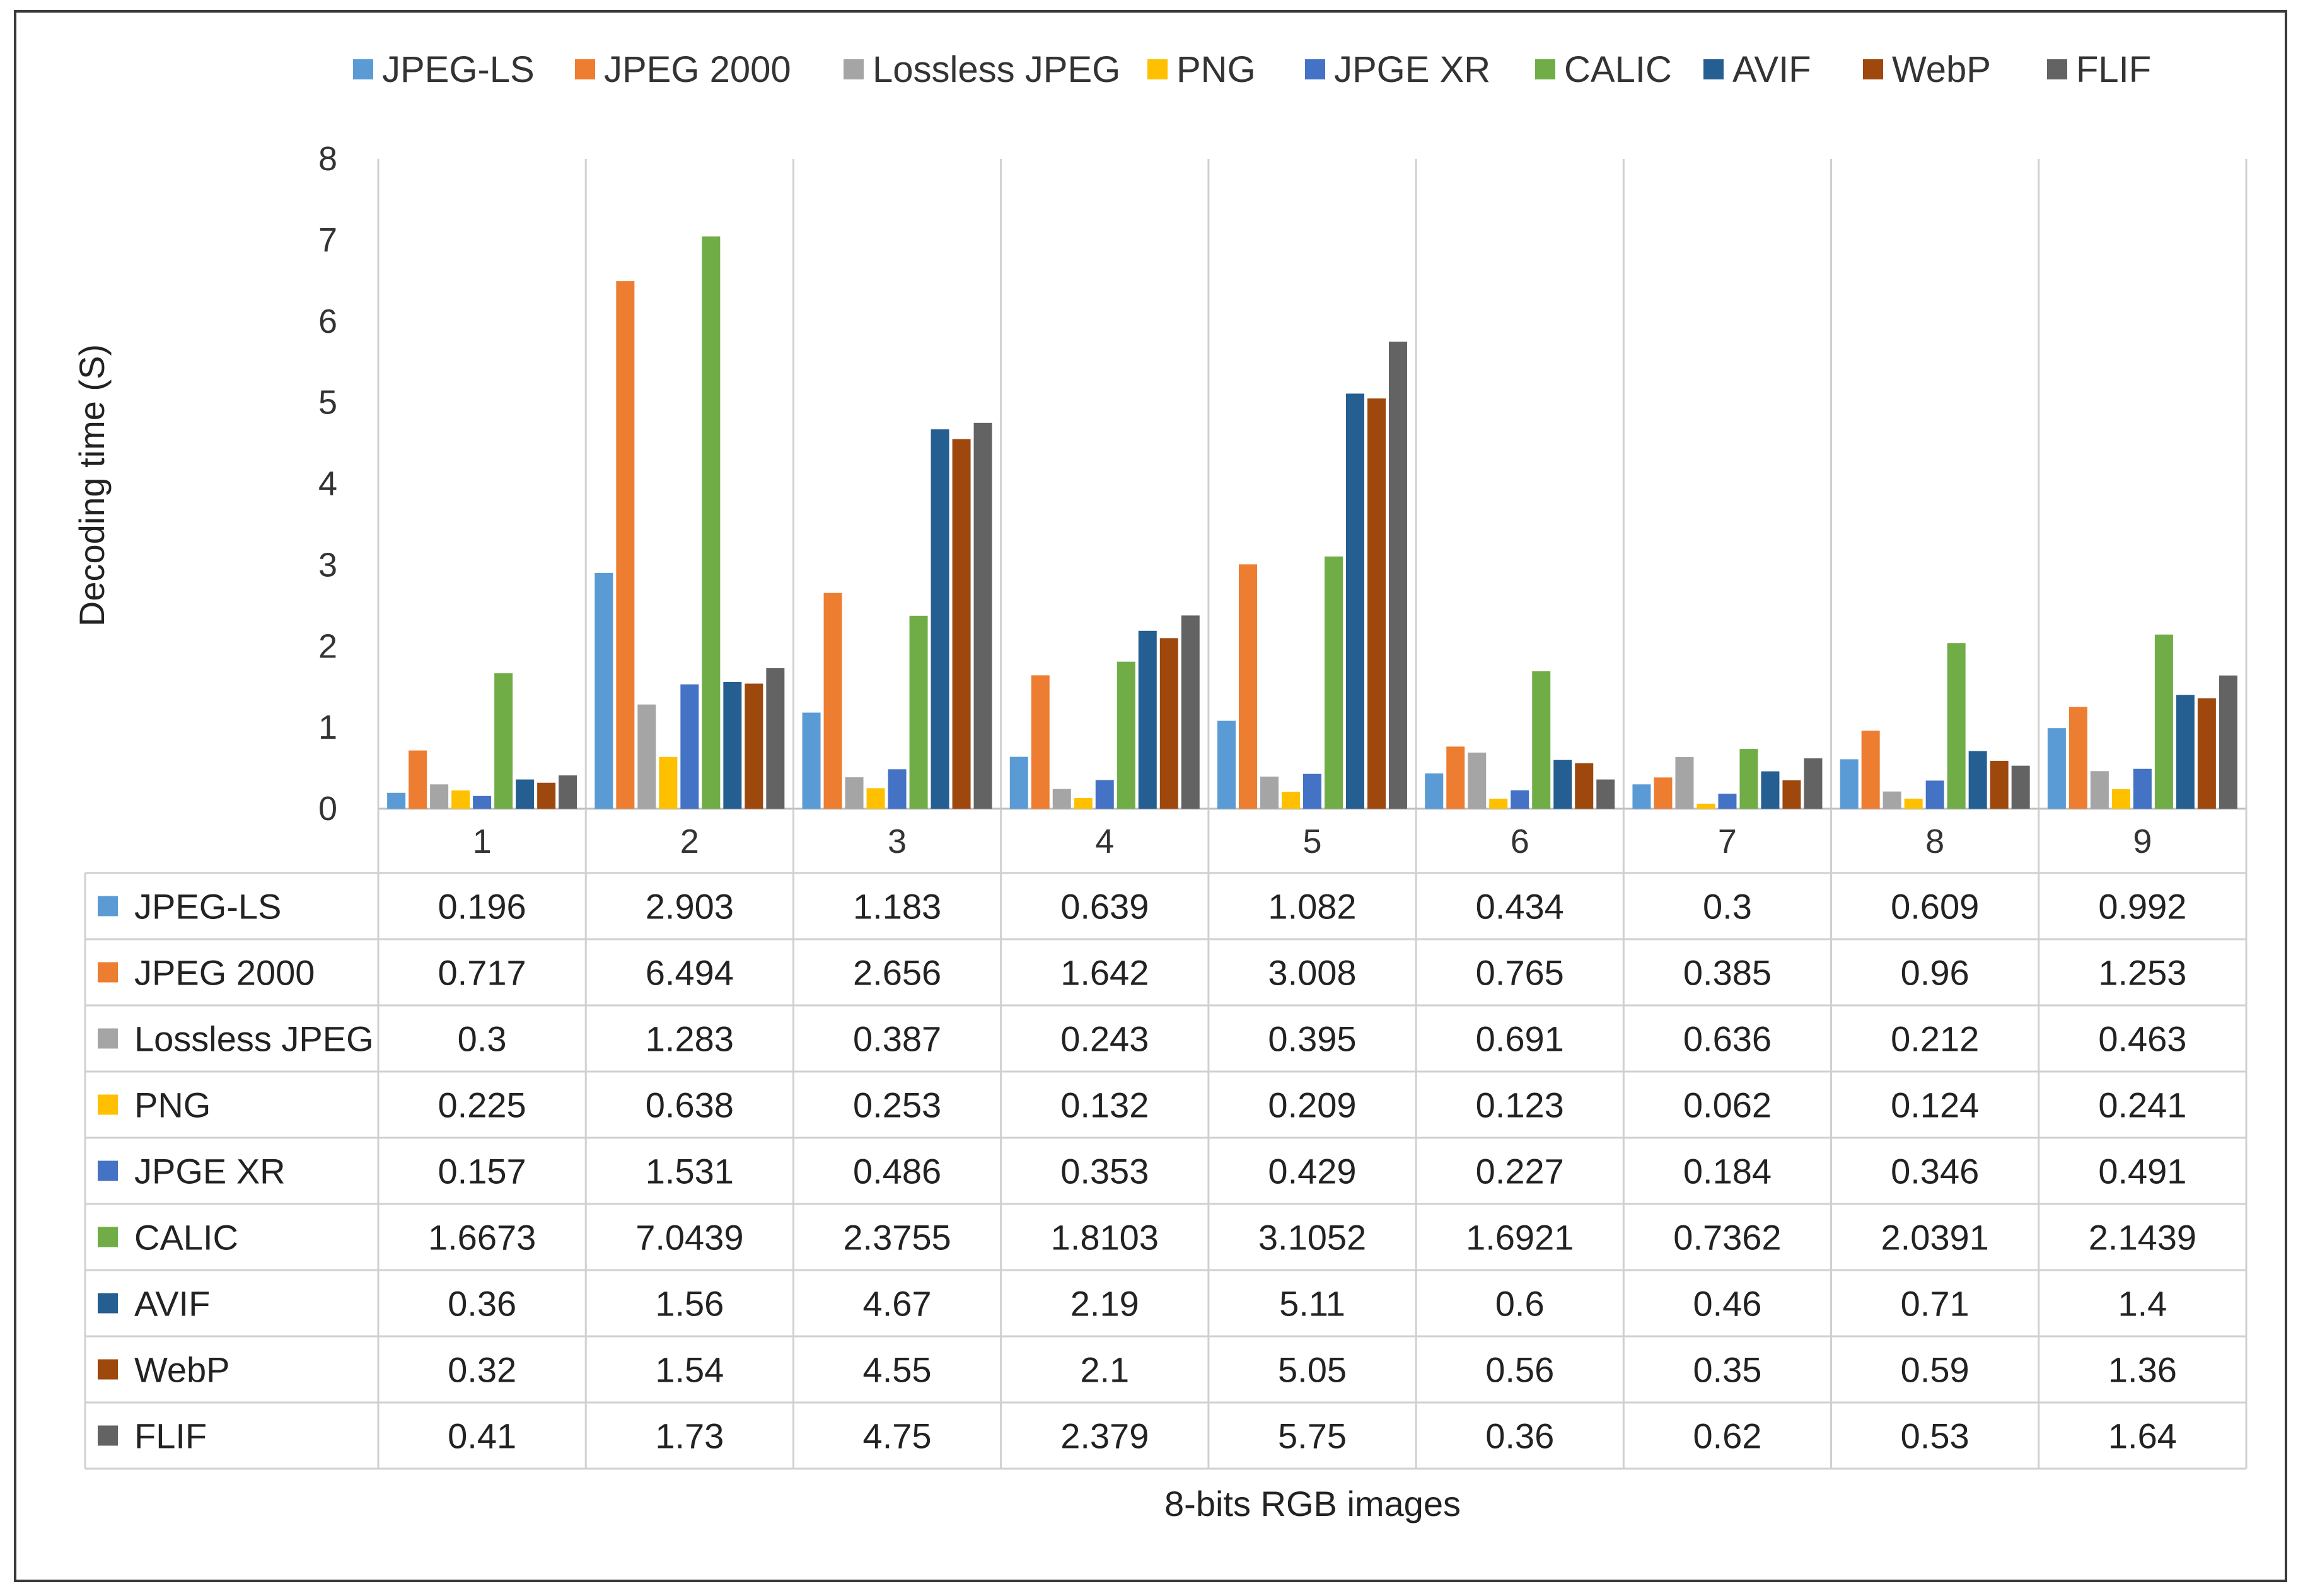  Describe the element at coordinates (2142, 1039) in the screenshot. I see `table-cell: 0.463` at that location.